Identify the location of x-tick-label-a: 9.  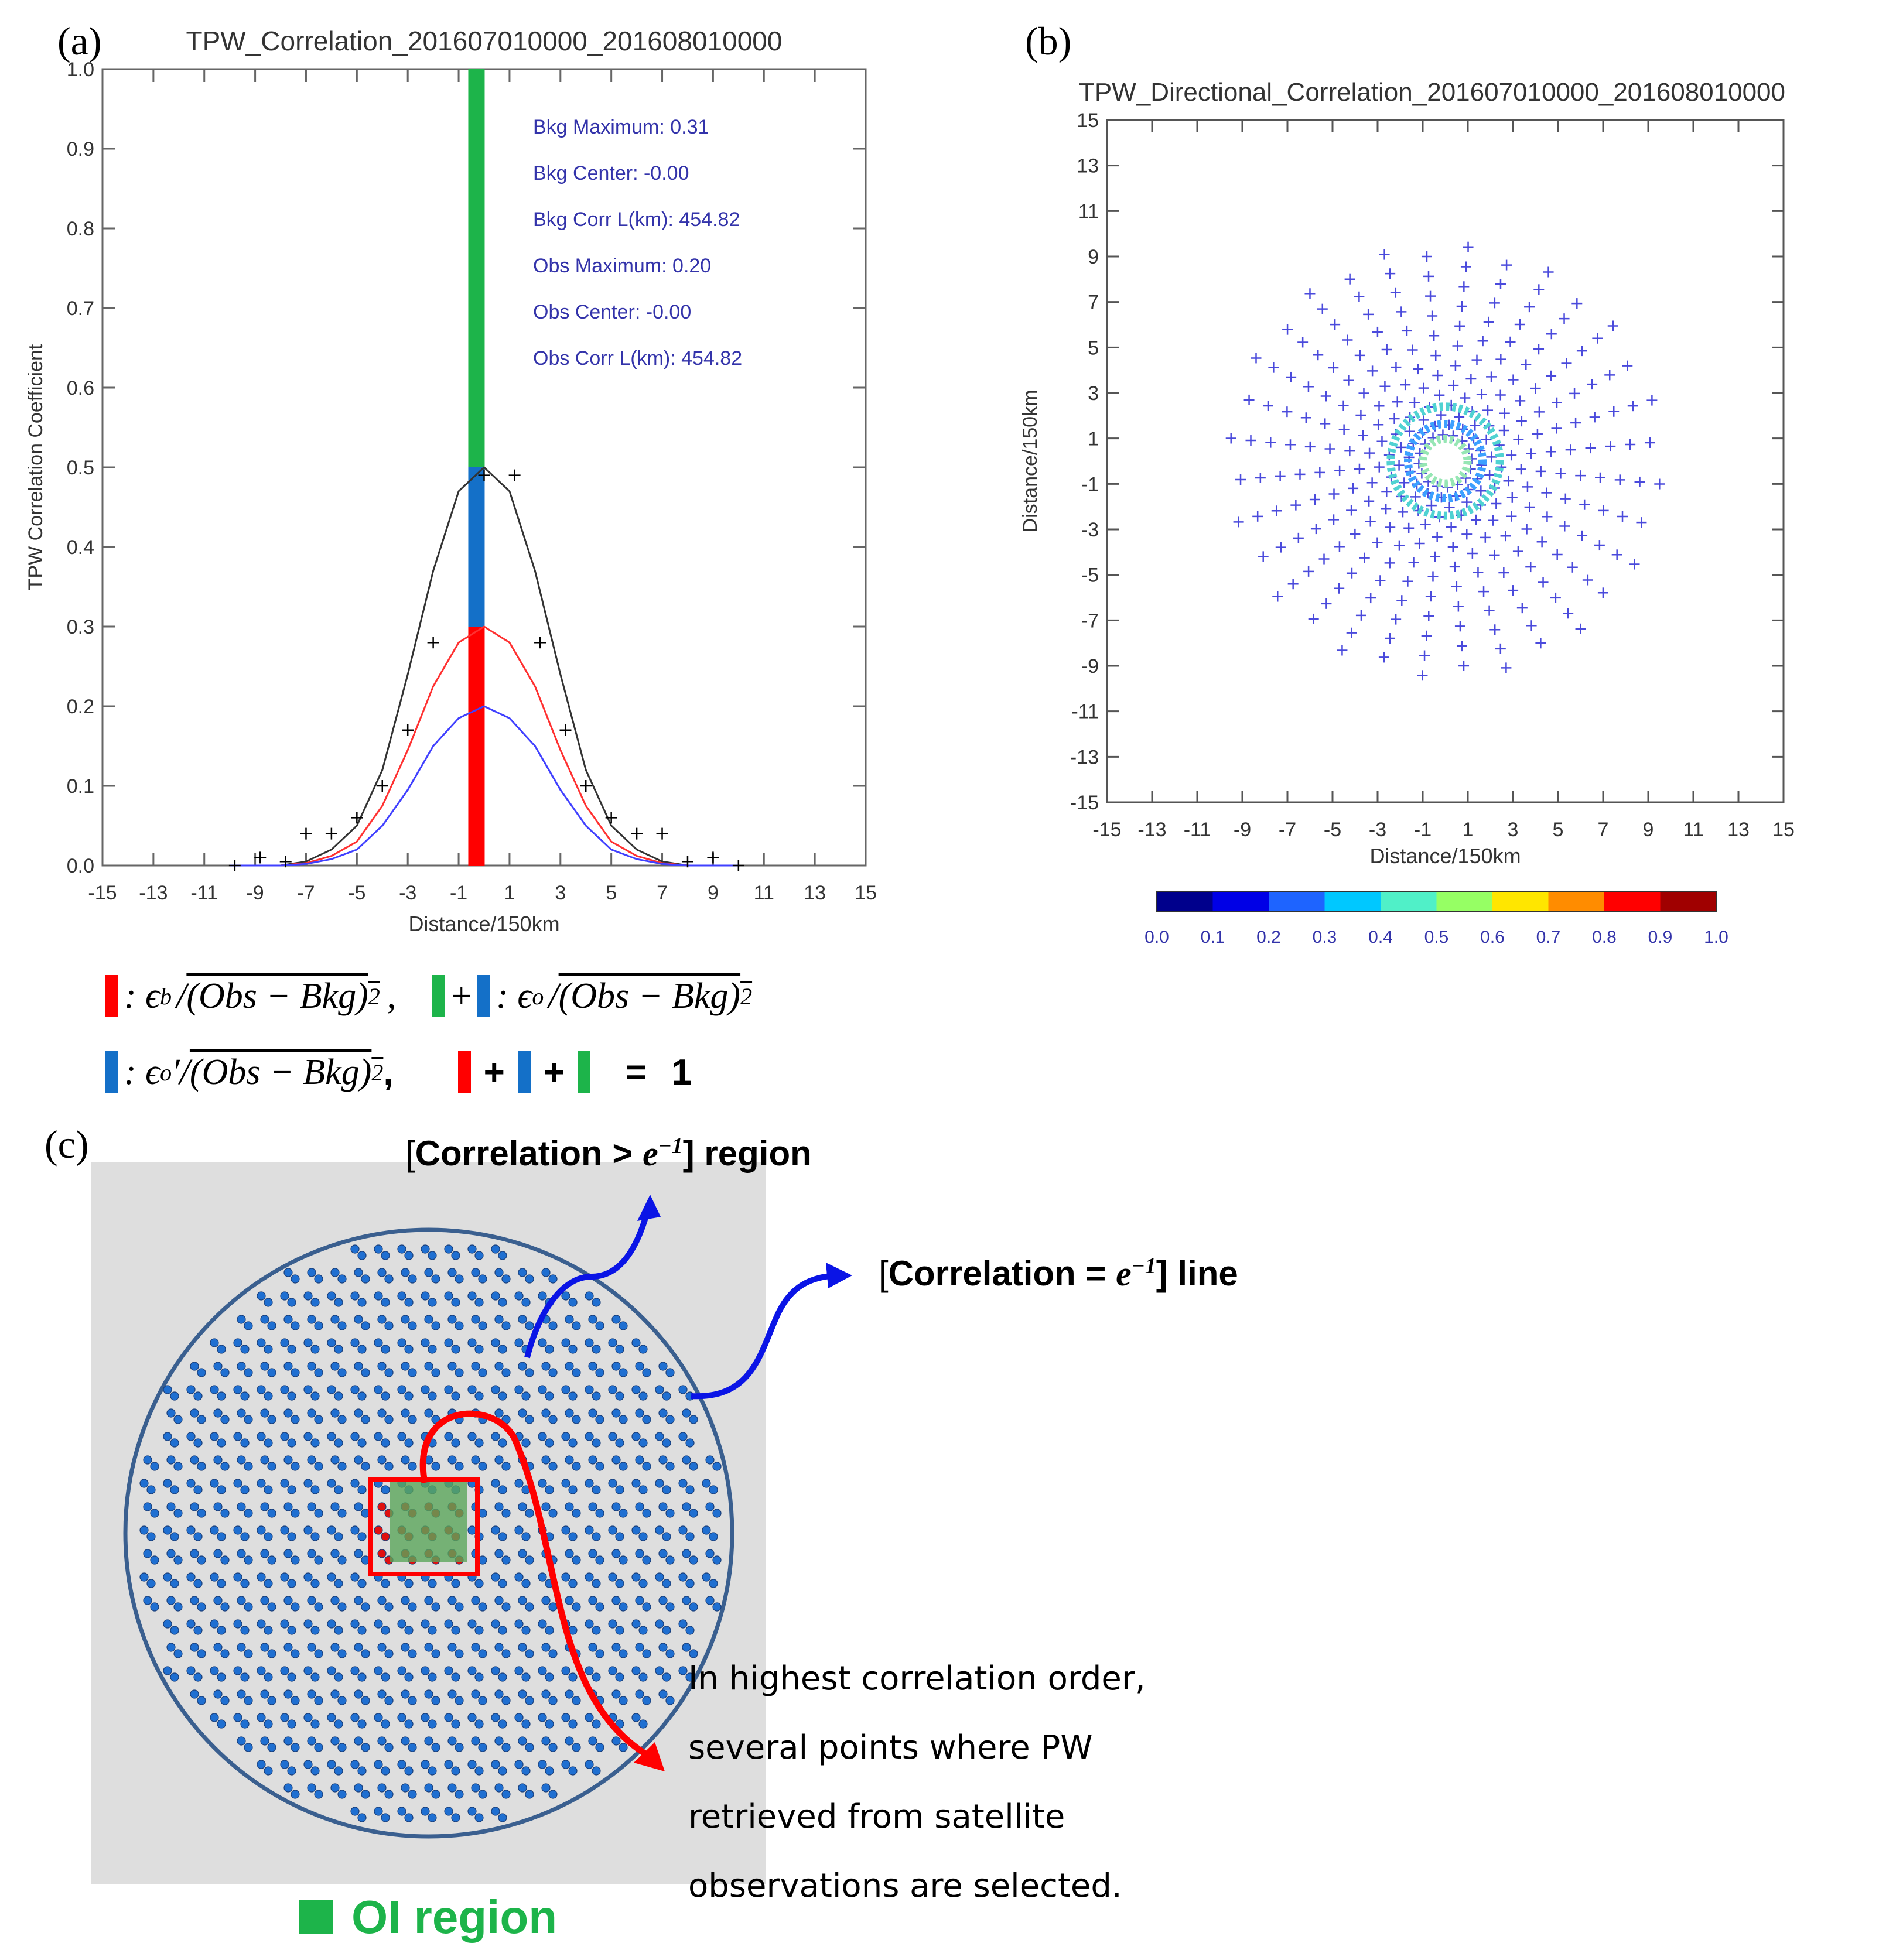
(714, 893).